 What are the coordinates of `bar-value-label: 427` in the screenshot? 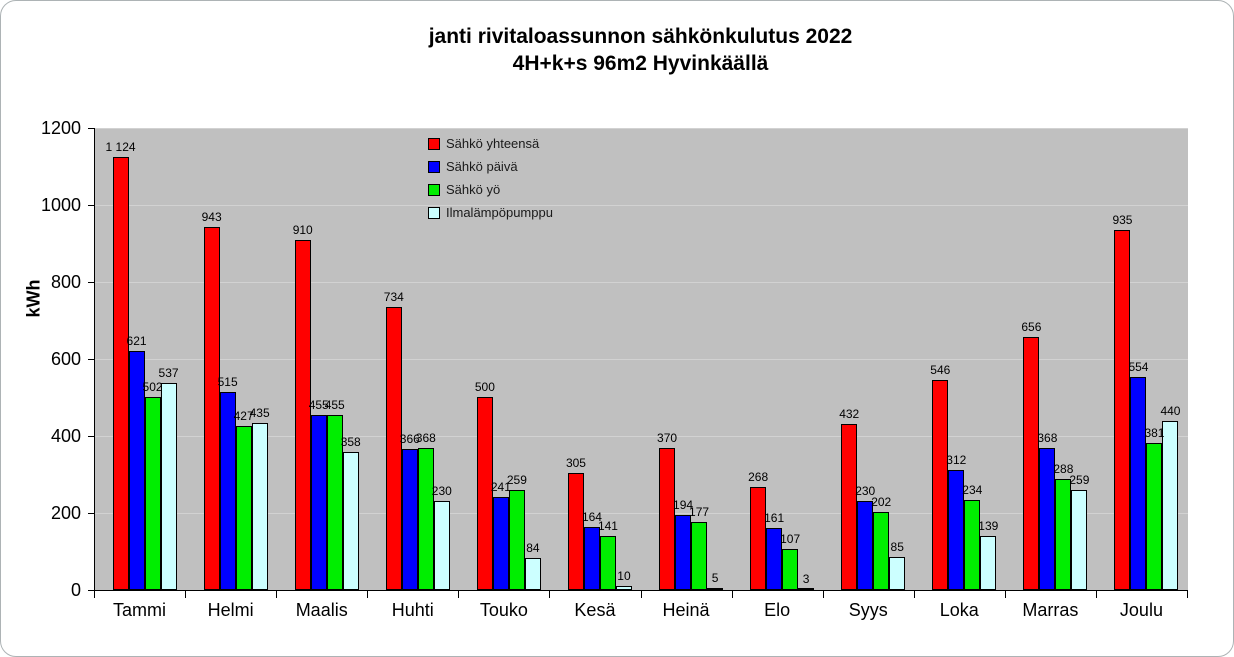 It's located at (243, 416).